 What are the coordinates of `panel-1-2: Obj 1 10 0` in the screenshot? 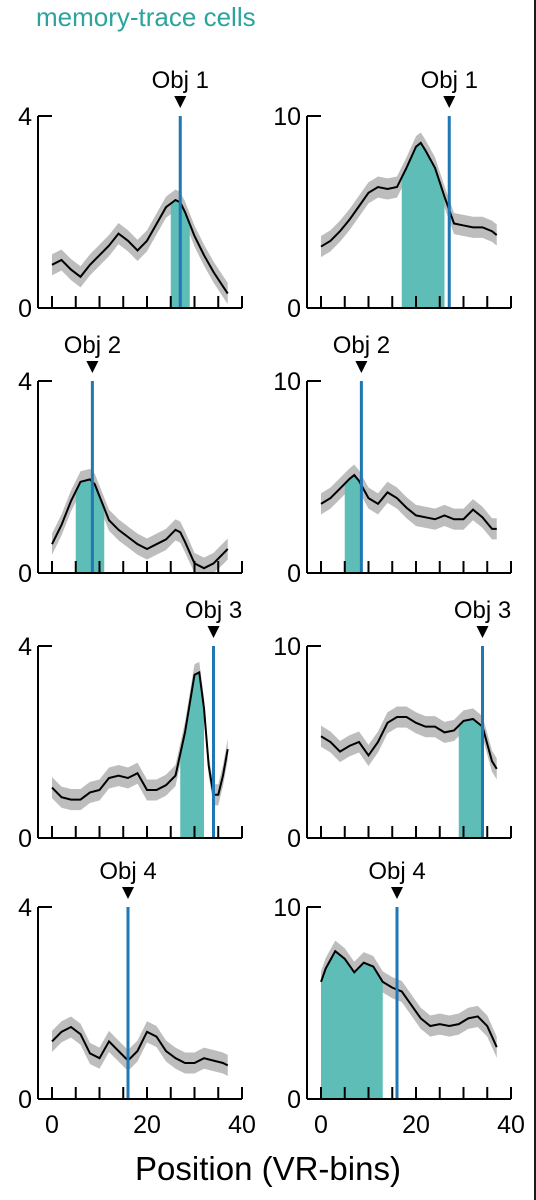 It's located at (392, 195).